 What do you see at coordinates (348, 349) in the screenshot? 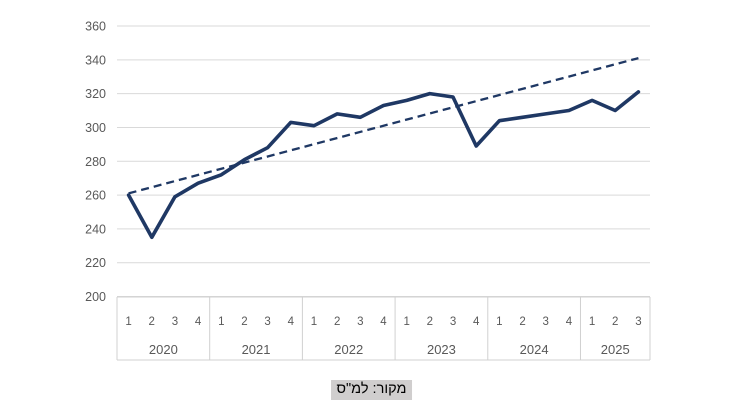
I see `x-axis-year-label: 2022` at bounding box center [348, 349].